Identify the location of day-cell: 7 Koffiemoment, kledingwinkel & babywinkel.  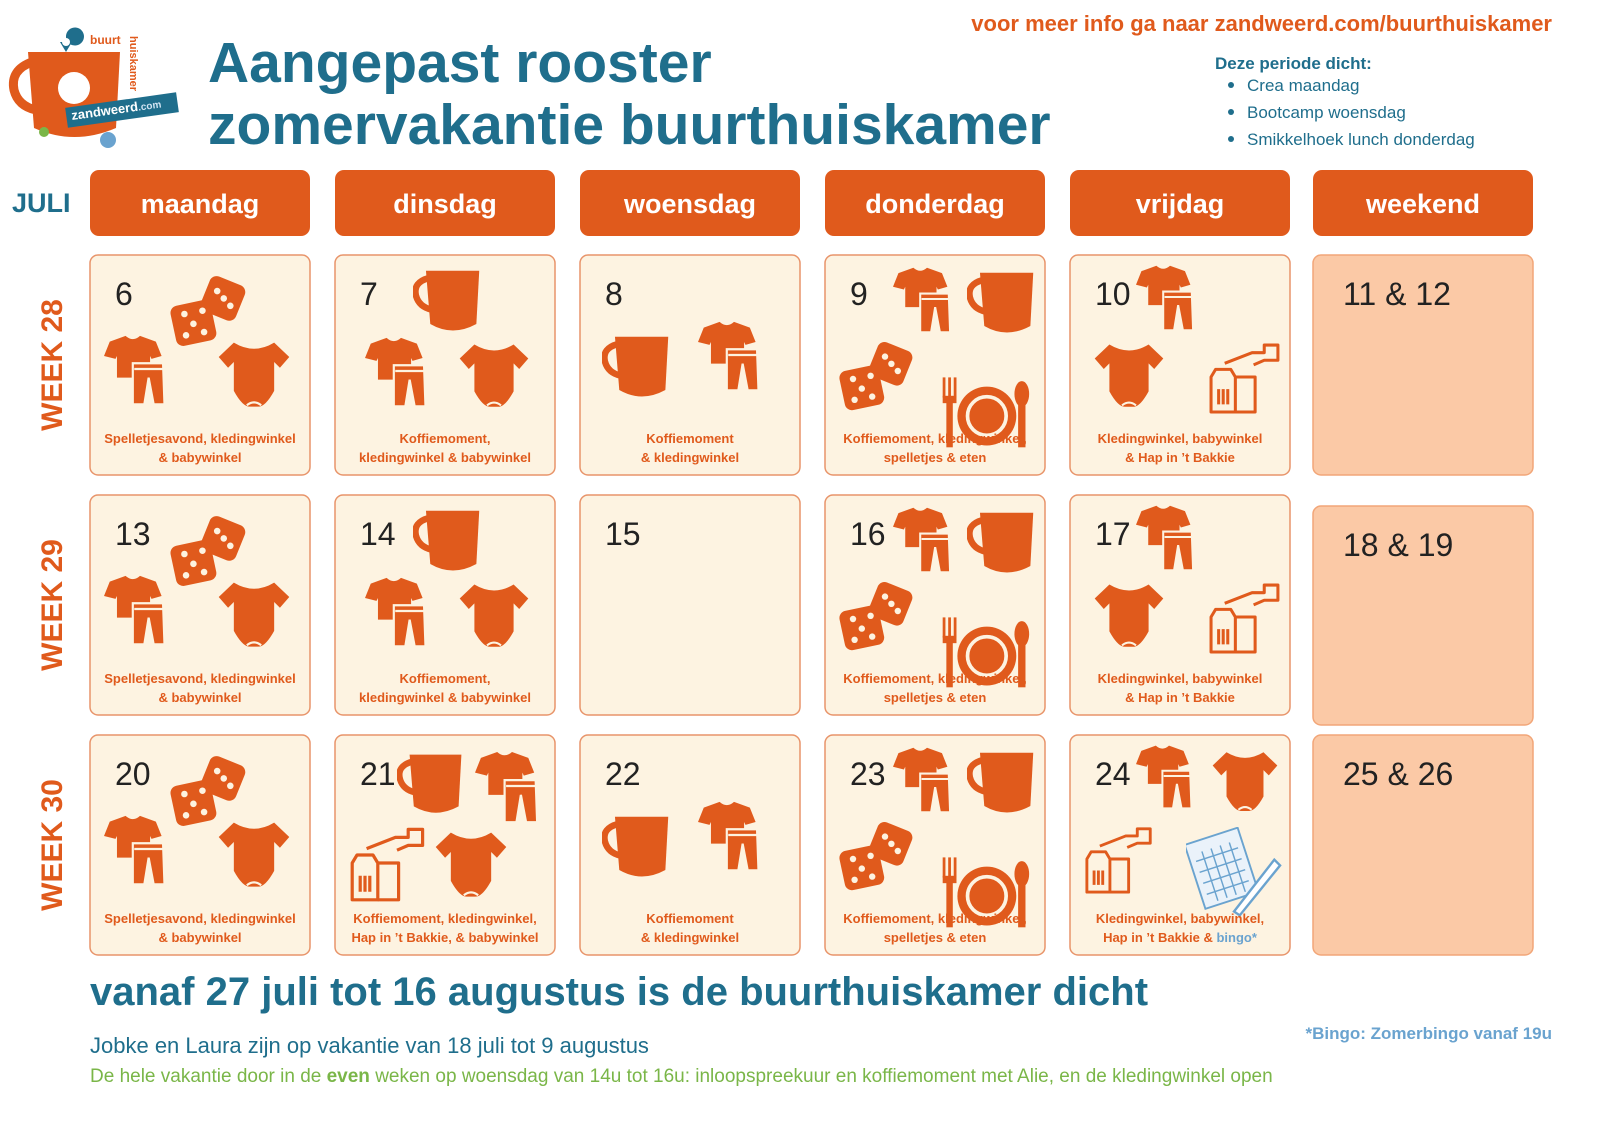
(445, 365).